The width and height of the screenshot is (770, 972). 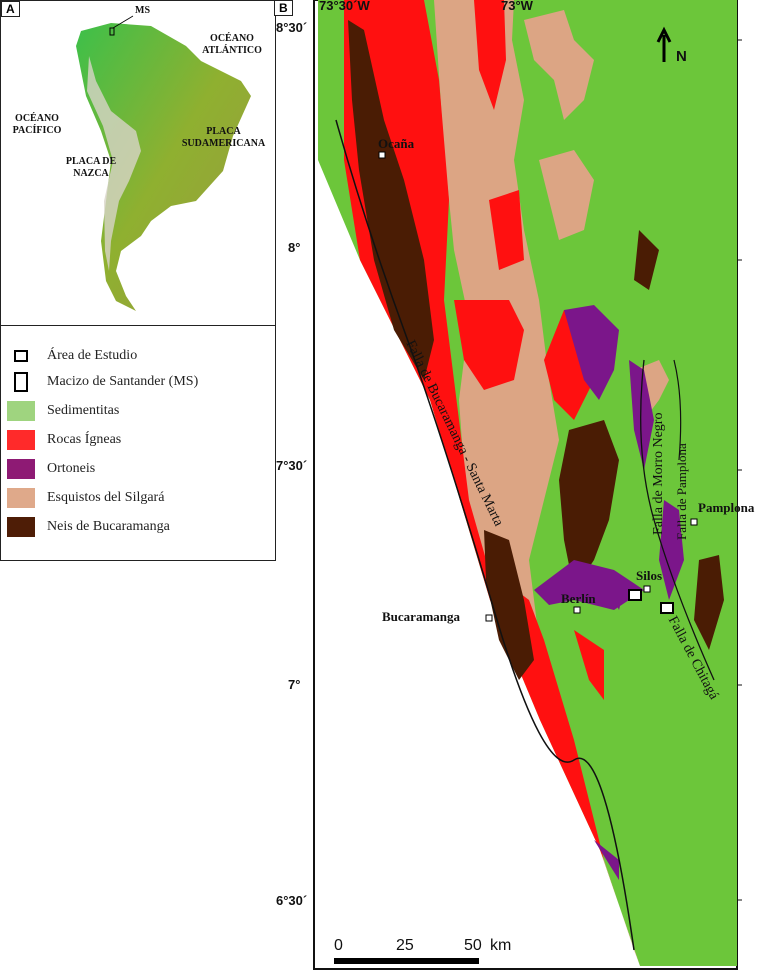 I want to click on legend-item-rocas-igneas: Rocas Ígneas, so click(x=64, y=440).